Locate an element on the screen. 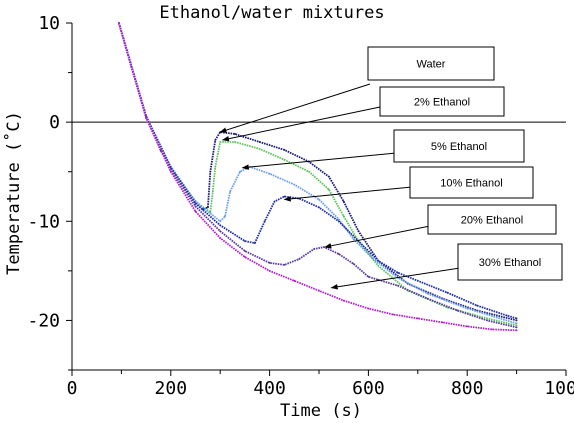 Image resolution: width=574 pixels, height=423 pixels. callout-label: 20% Ethanol is located at coordinates (492, 221).